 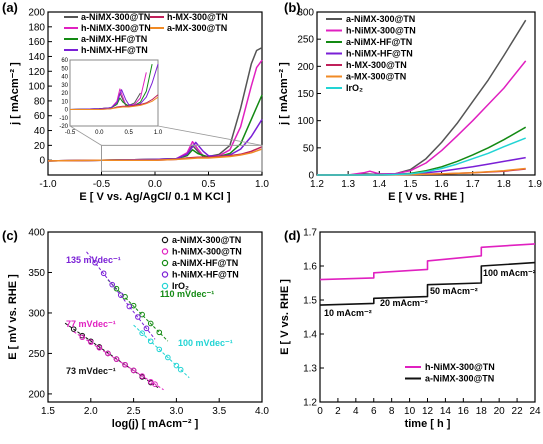 I want to click on fit-line-c-iro, so click(x=161, y=351).